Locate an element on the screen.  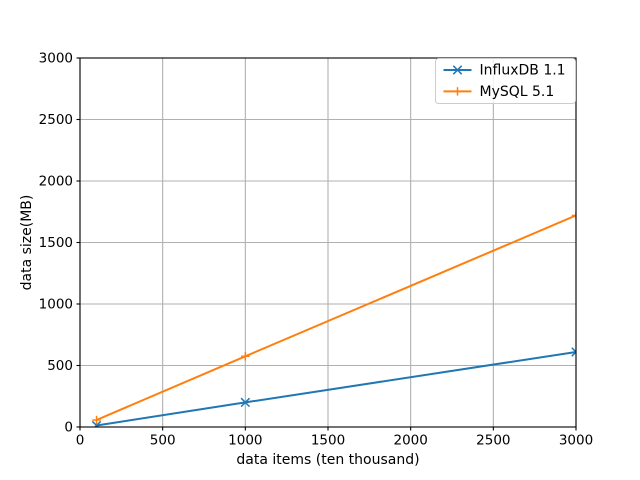
x-tick-label: 500 is located at coordinates (163, 441).